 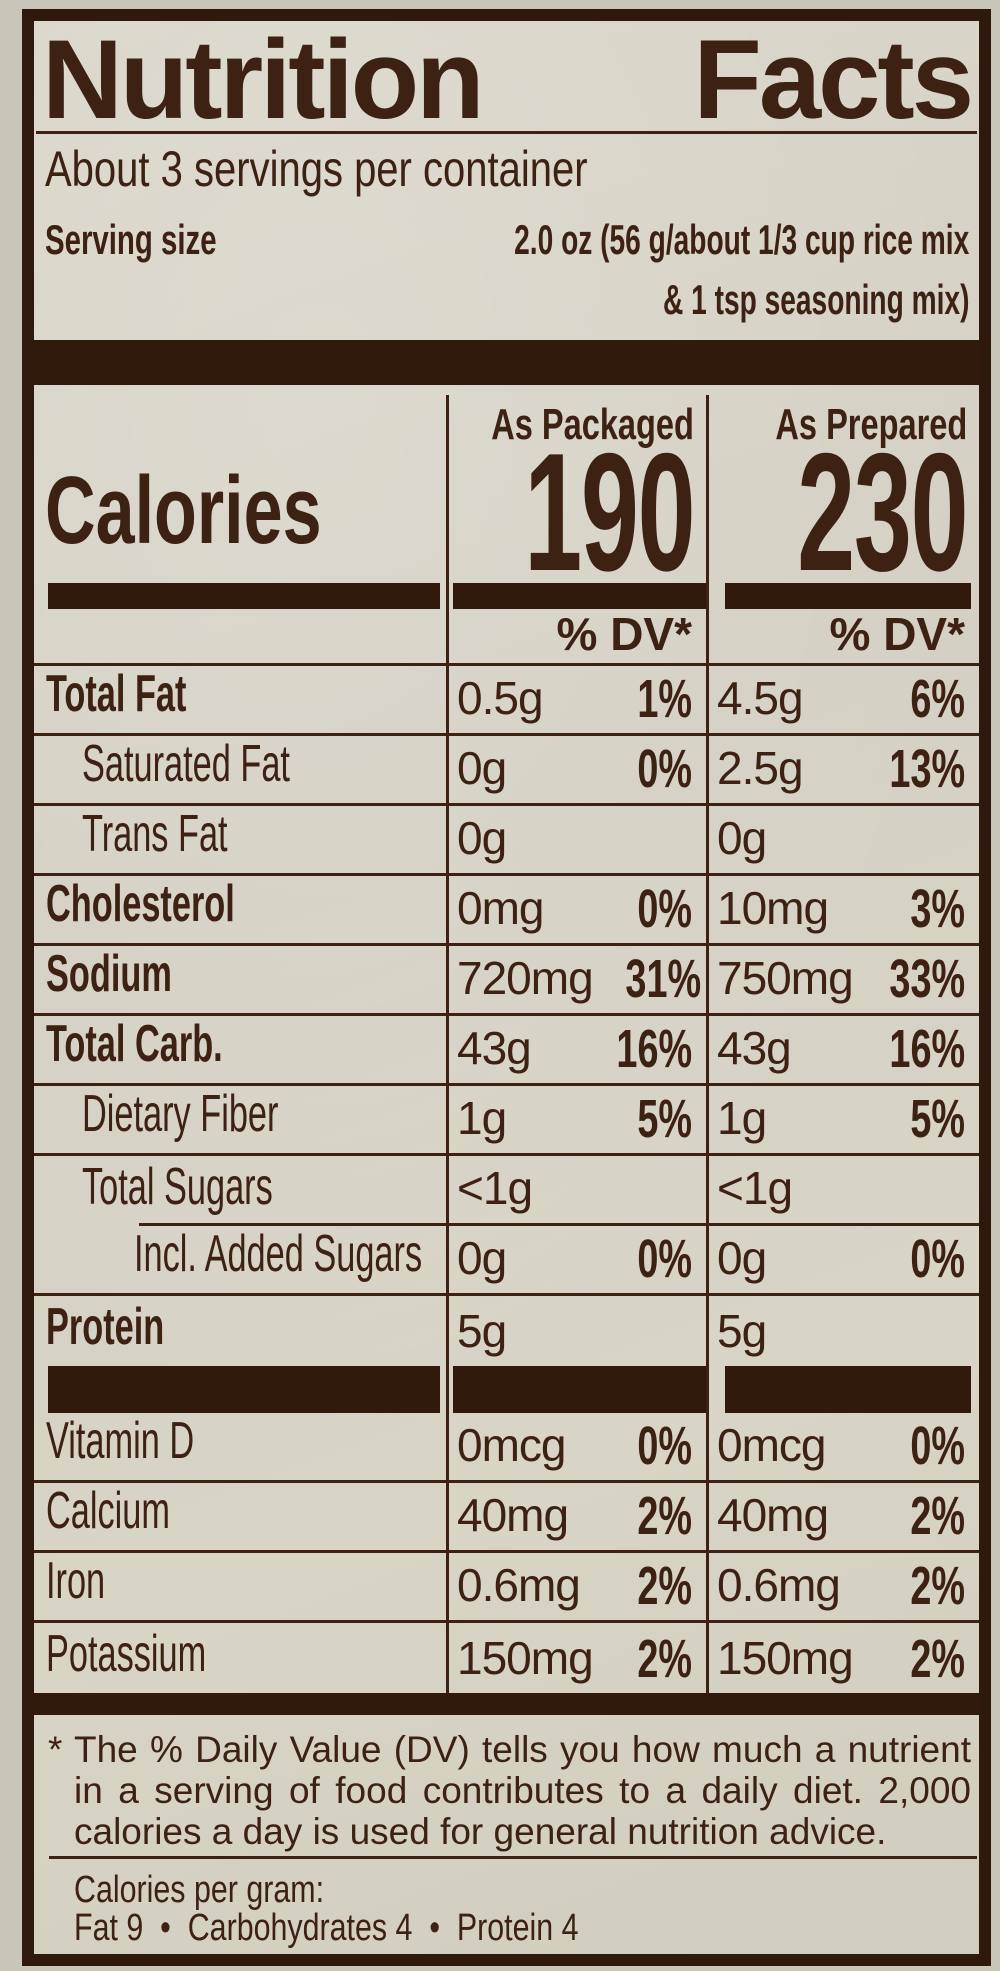 I want to click on daily-value-packaged: 1%, so click(x=653, y=698).